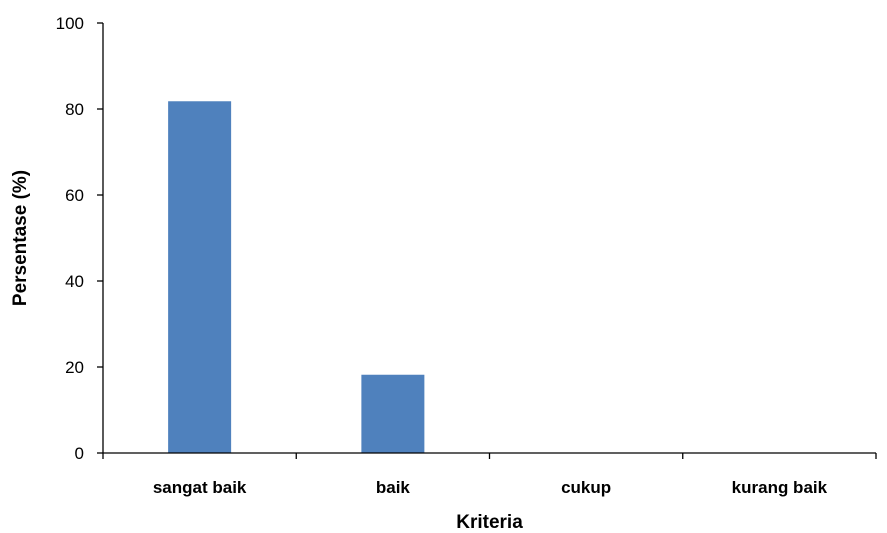 This screenshot has height=533, width=887. Describe the element at coordinates (79, 453) in the screenshot. I see `y-tick-label: 0` at that location.